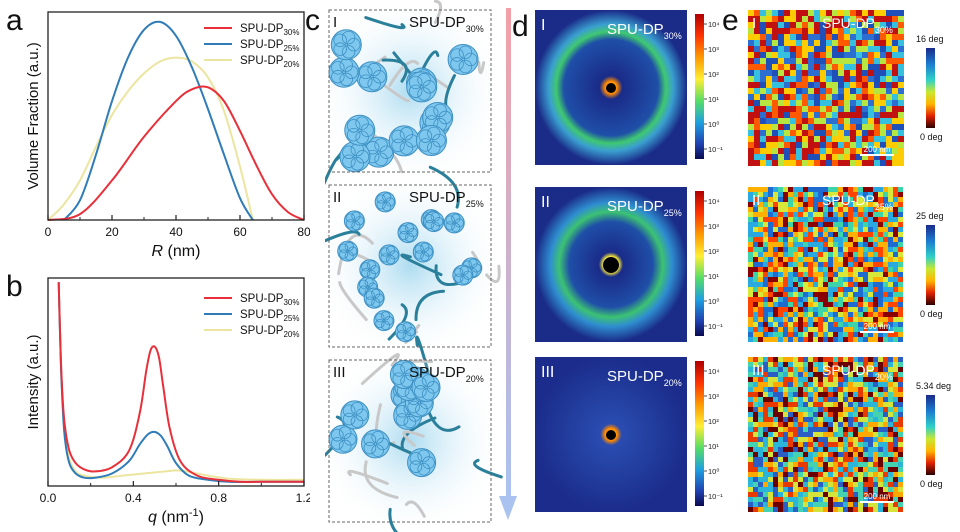 The width and height of the screenshot is (960, 532). I want to click on panel-d-colorbar-label: 10⁻¹, so click(715, 326).